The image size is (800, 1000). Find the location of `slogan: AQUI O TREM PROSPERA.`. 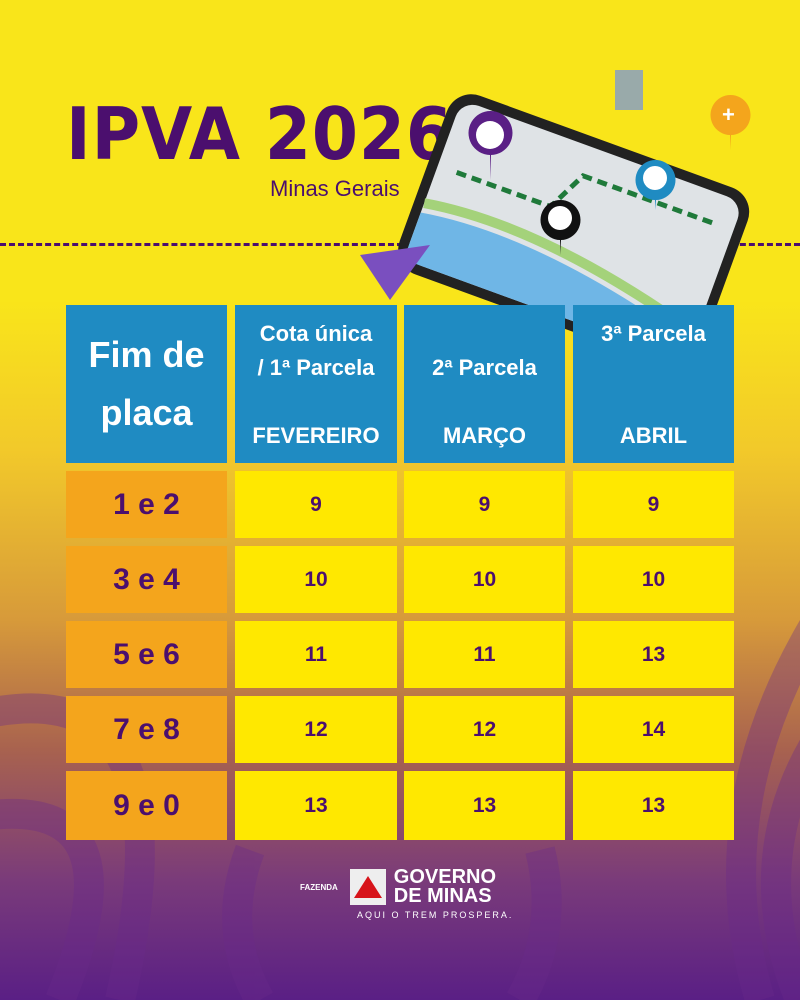

slogan: AQUI O TREM PROSPERA. is located at coordinates (435, 915).